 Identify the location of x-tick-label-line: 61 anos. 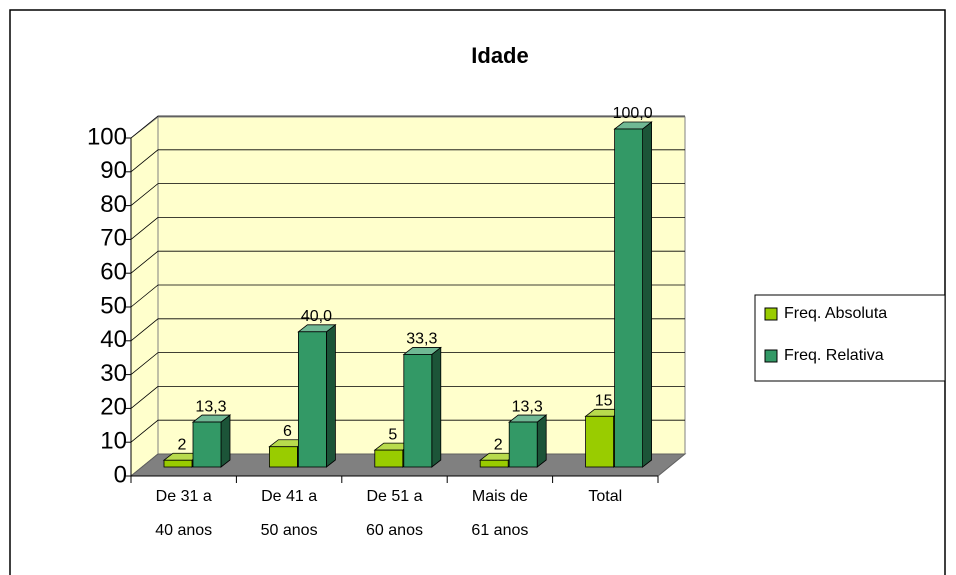
(499, 530).